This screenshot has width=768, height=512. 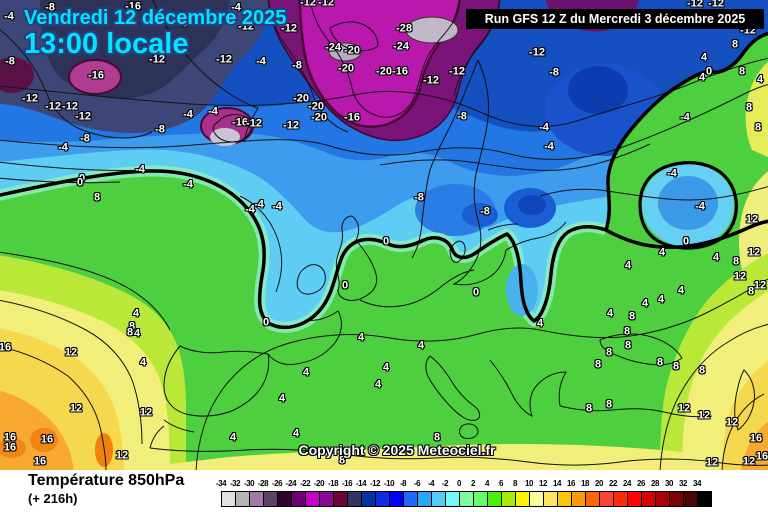 I want to click on scale-swatch: 28, so click(x=660, y=493).